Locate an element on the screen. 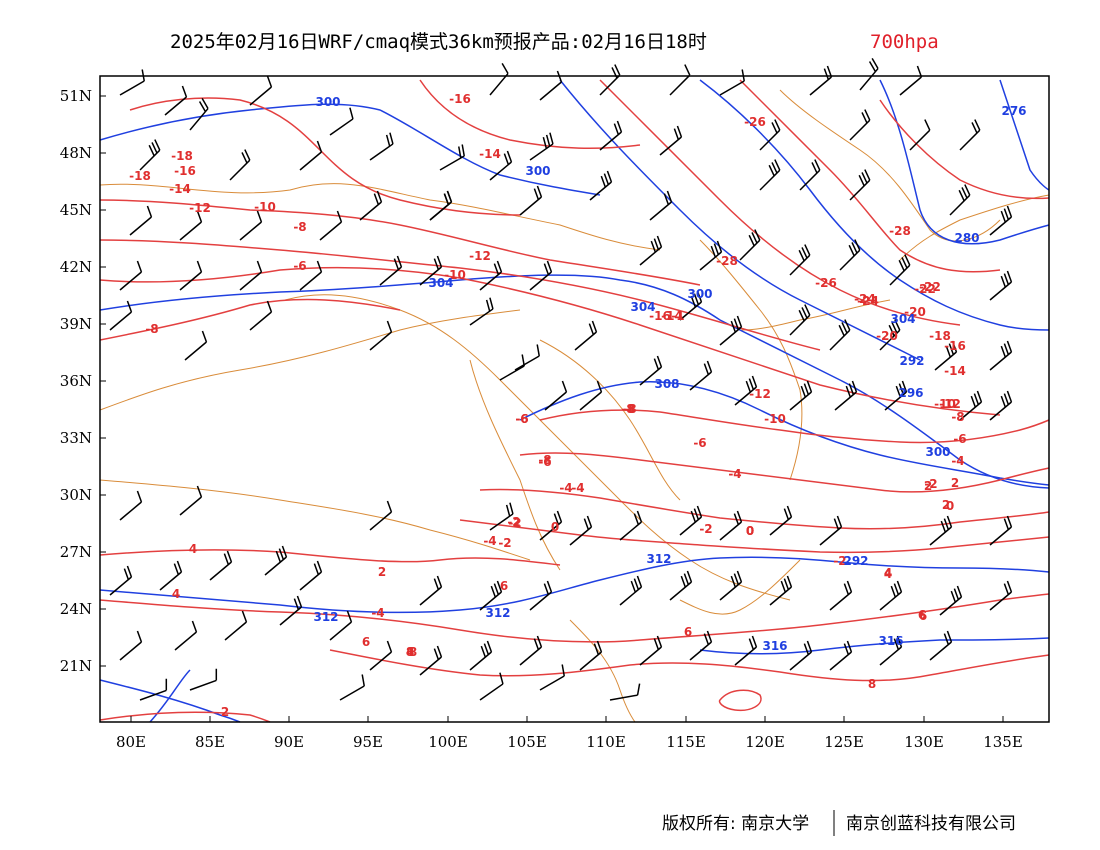  lon-tick-label: 130E is located at coordinates (924, 742).